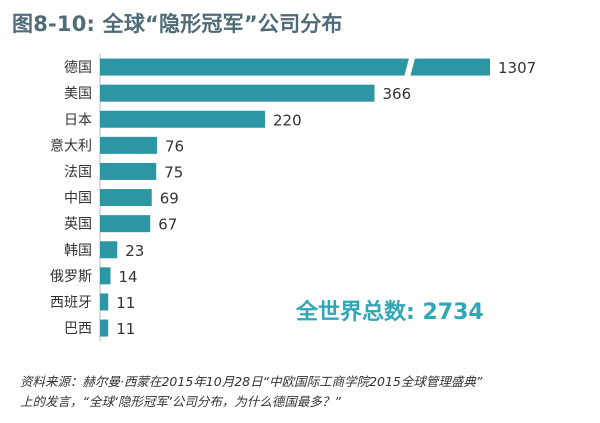  What do you see at coordinates (71, 145) in the screenshot?
I see `category-label: 意大利` at bounding box center [71, 145].